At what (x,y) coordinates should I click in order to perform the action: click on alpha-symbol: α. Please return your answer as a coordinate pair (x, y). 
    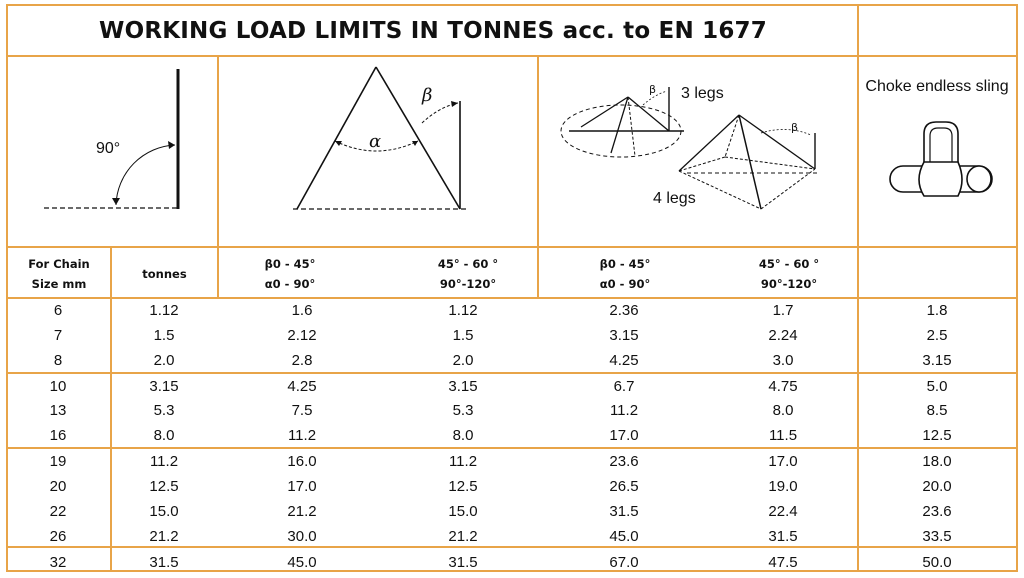
    Looking at the image, I should click on (375, 141).